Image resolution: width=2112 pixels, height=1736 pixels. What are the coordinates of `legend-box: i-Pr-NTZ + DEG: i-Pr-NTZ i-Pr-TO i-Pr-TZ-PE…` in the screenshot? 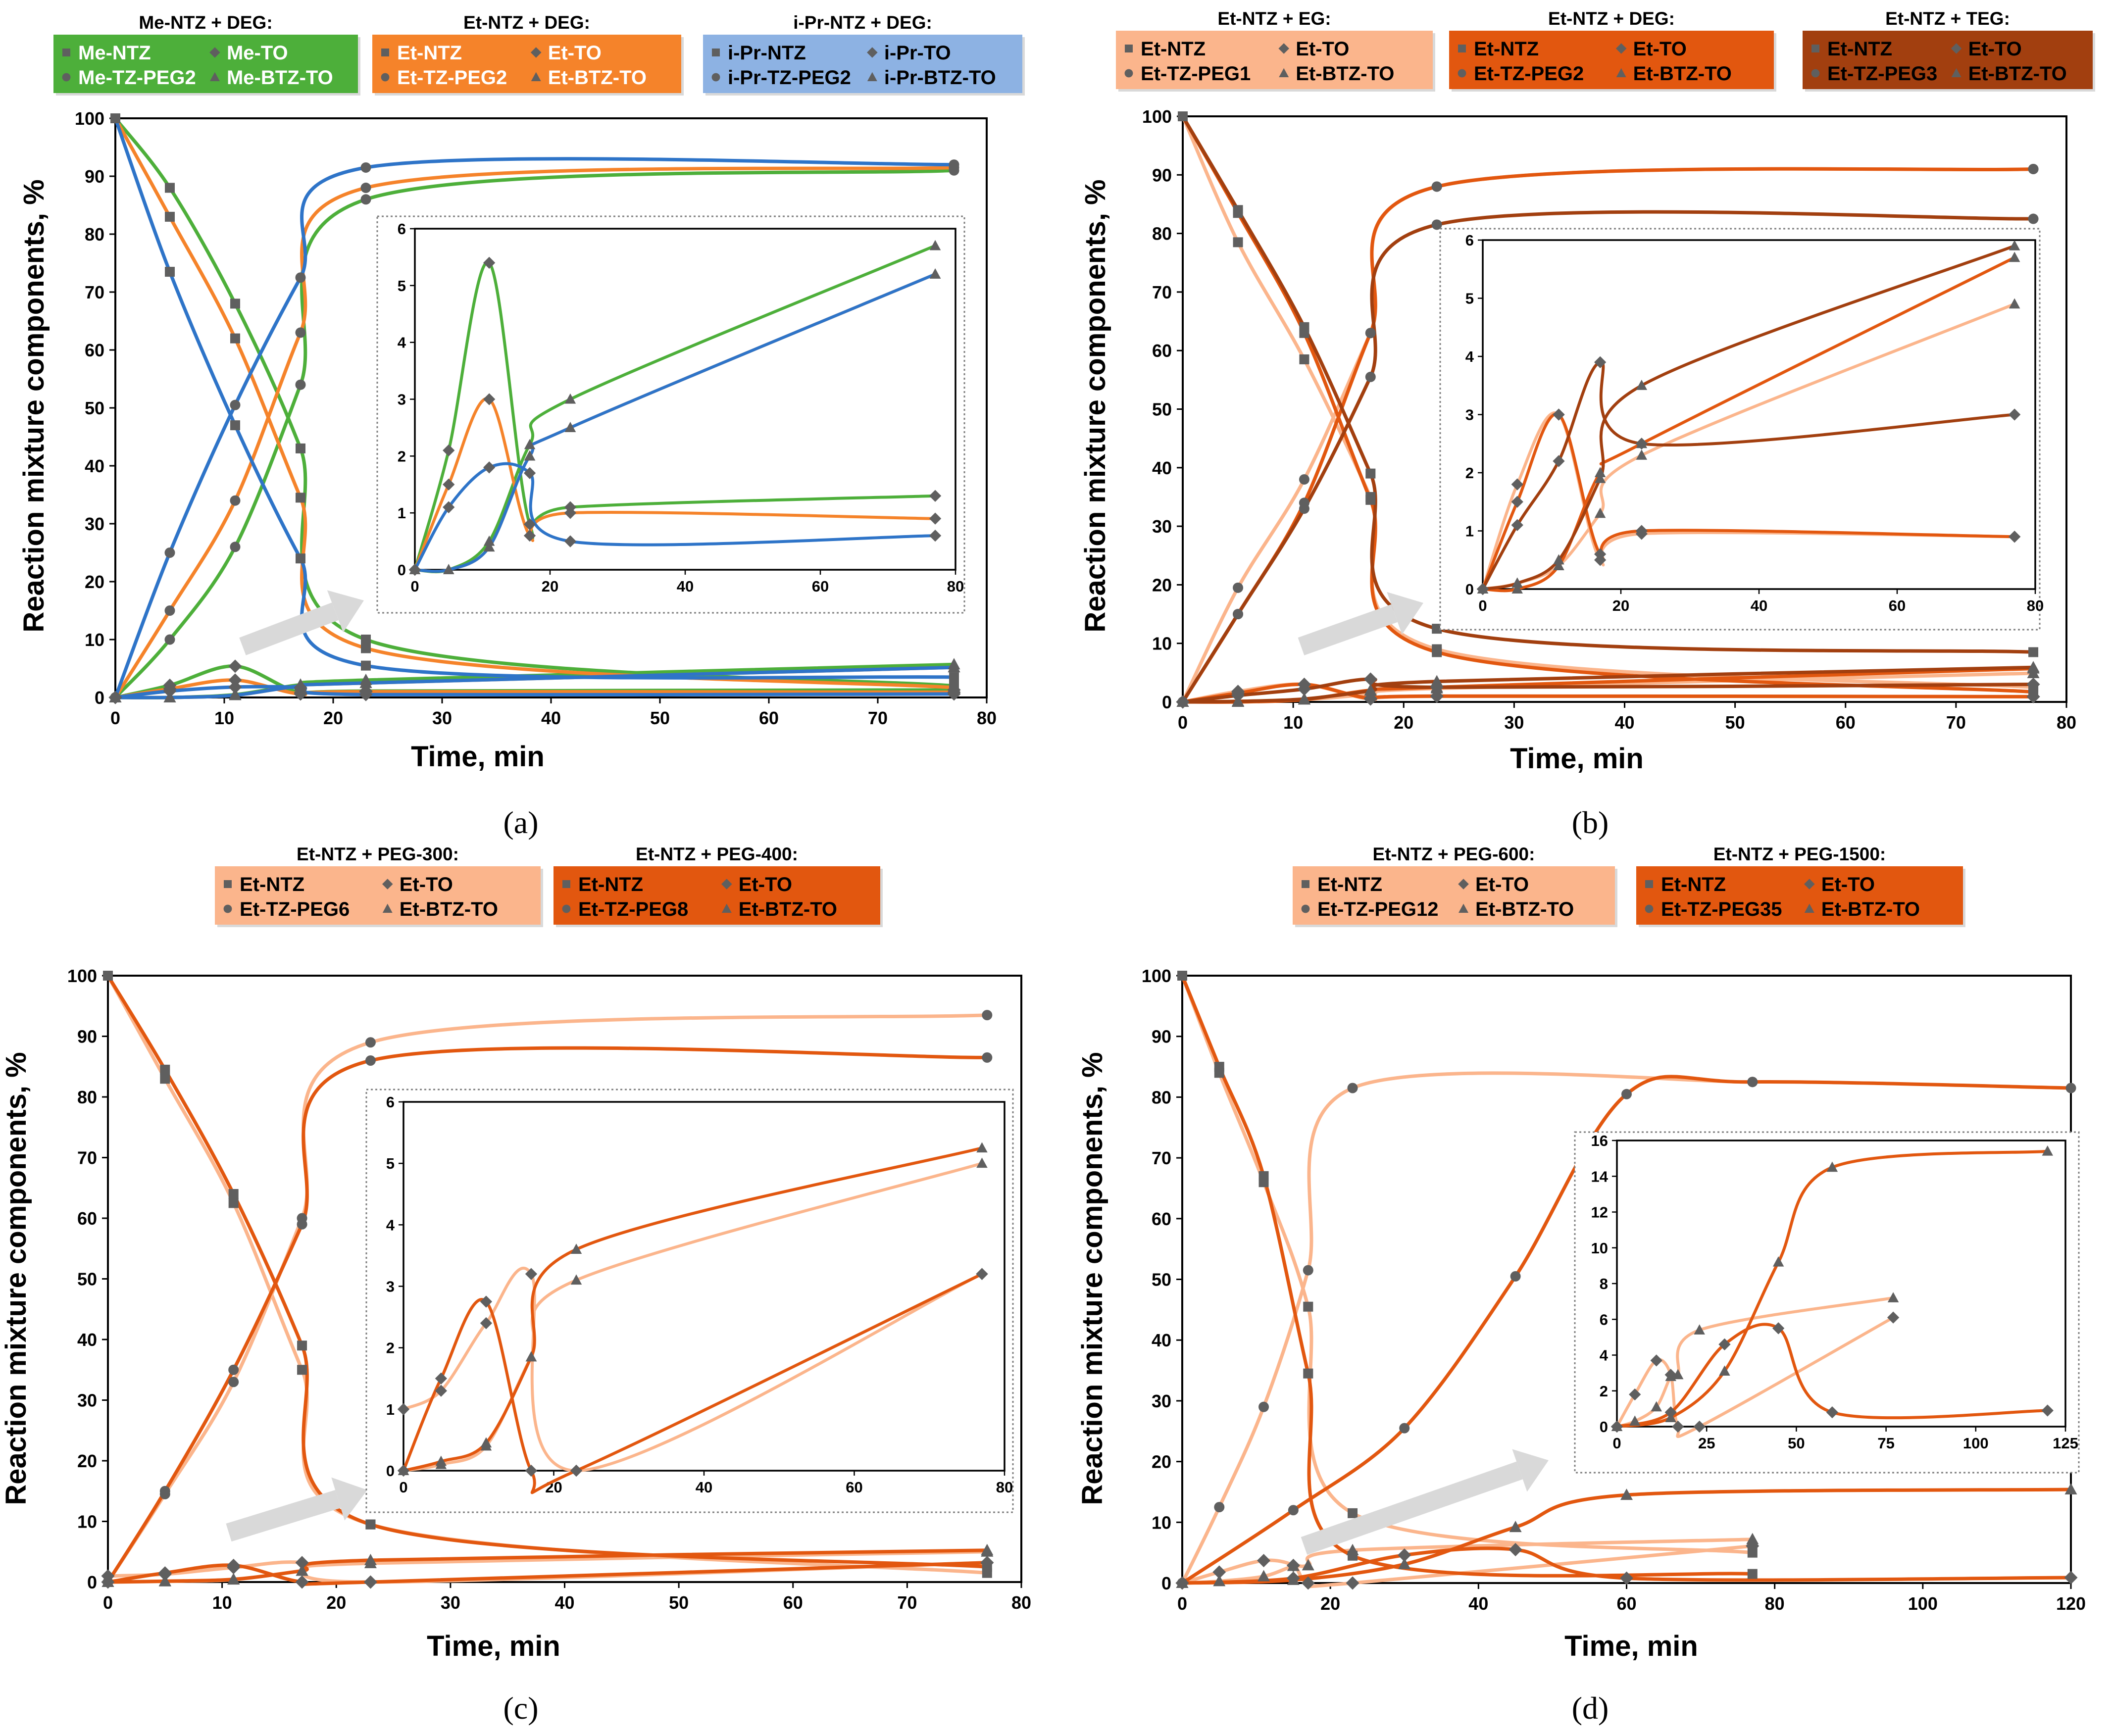 It's located at (864, 54).